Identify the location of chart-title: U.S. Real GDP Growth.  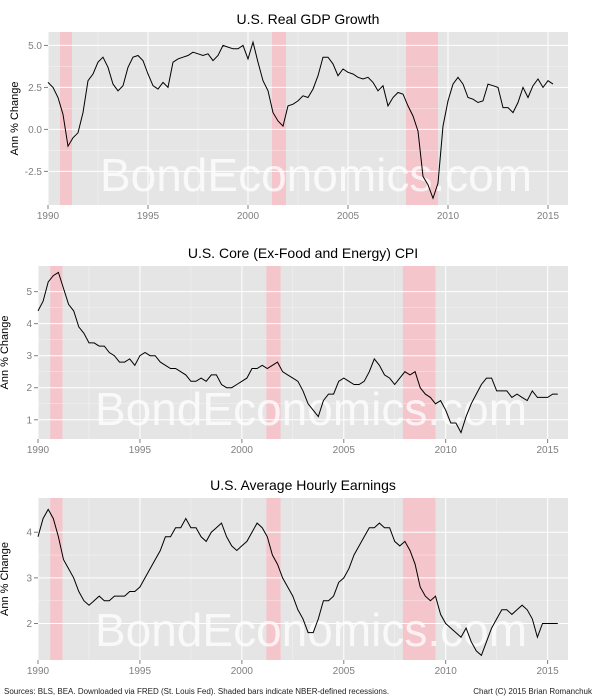
(308, 19).